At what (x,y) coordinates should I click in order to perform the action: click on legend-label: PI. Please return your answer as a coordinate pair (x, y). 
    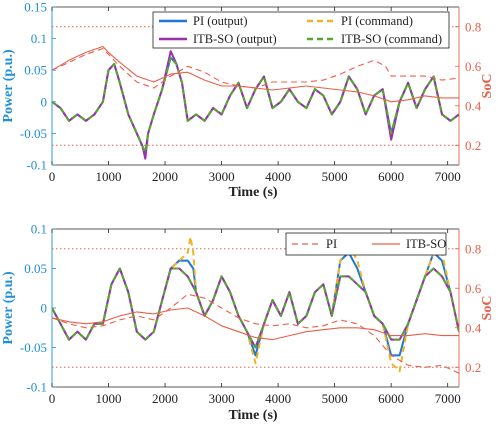
    Looking at the image, I should click on (331, 244).